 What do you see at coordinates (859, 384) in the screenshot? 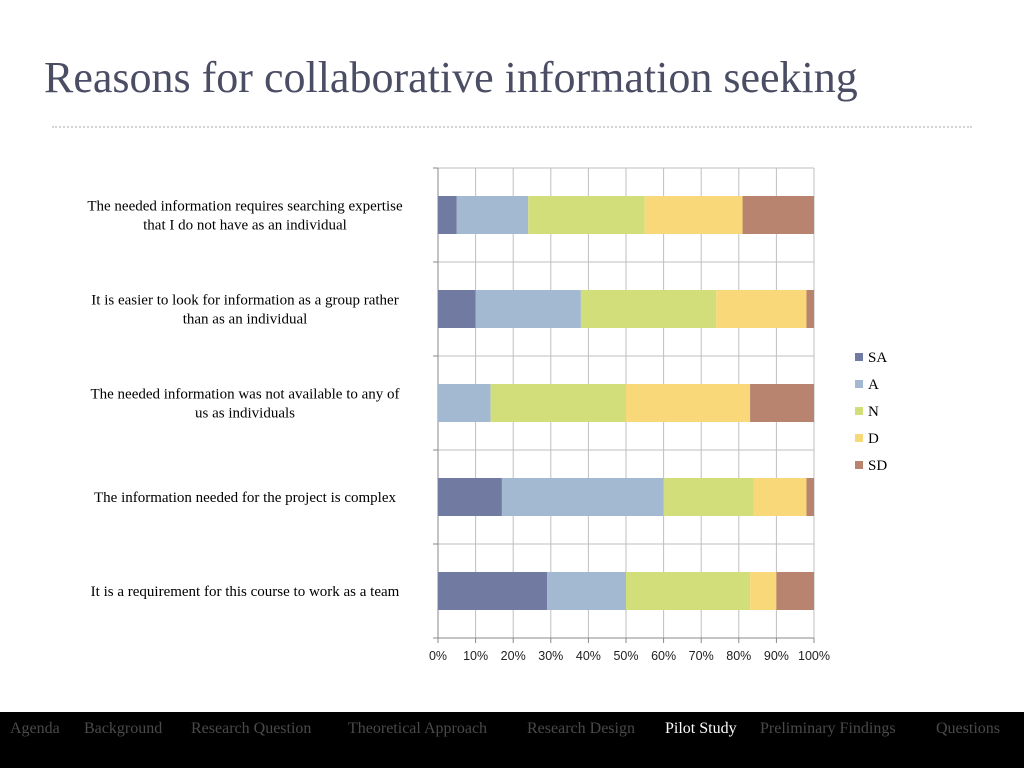
I see `legend-swatch-a` at bounding box center [859, 384].